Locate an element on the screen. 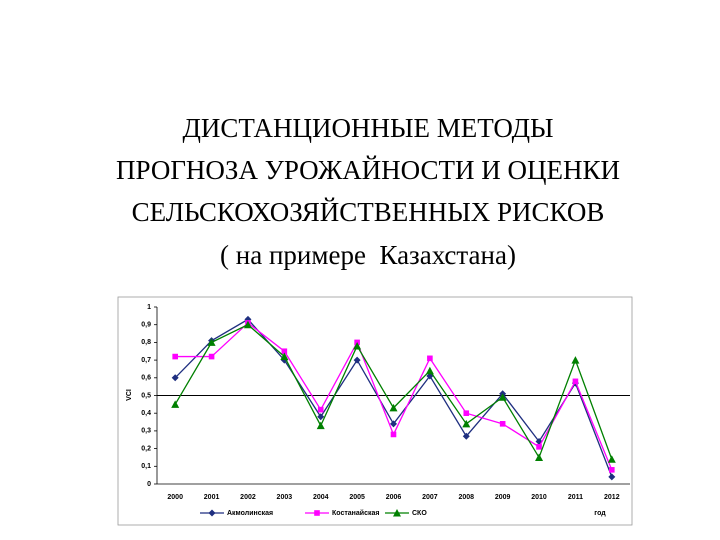 This screenshot has width=720, height=540. x-tick-label: 2002 is located at coordinates (248, 497).